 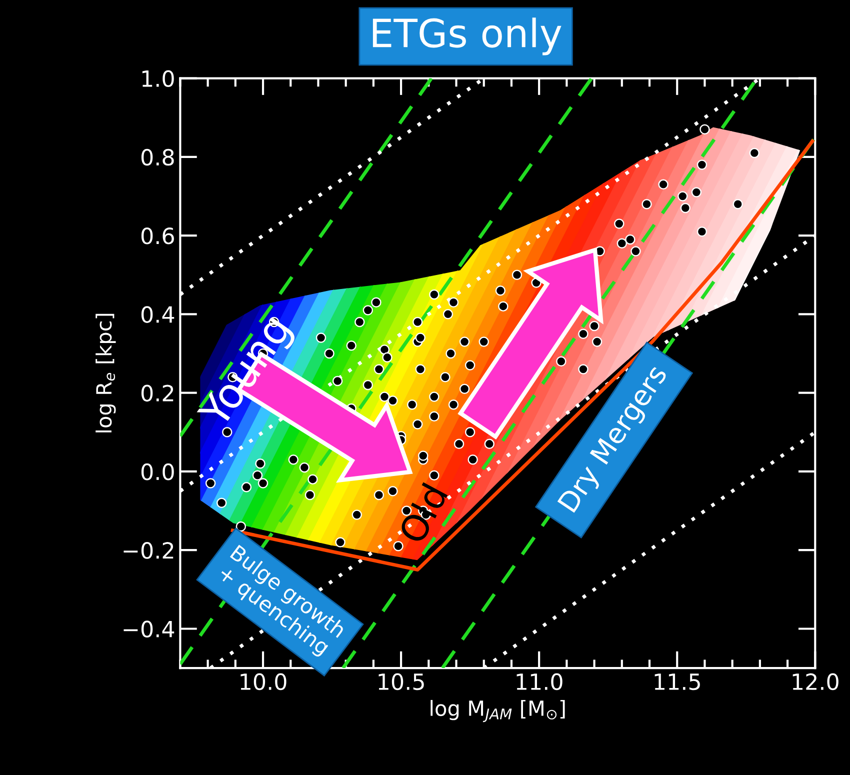 I want to click on chart-title: ETGs only, so click(x=467, y=37).